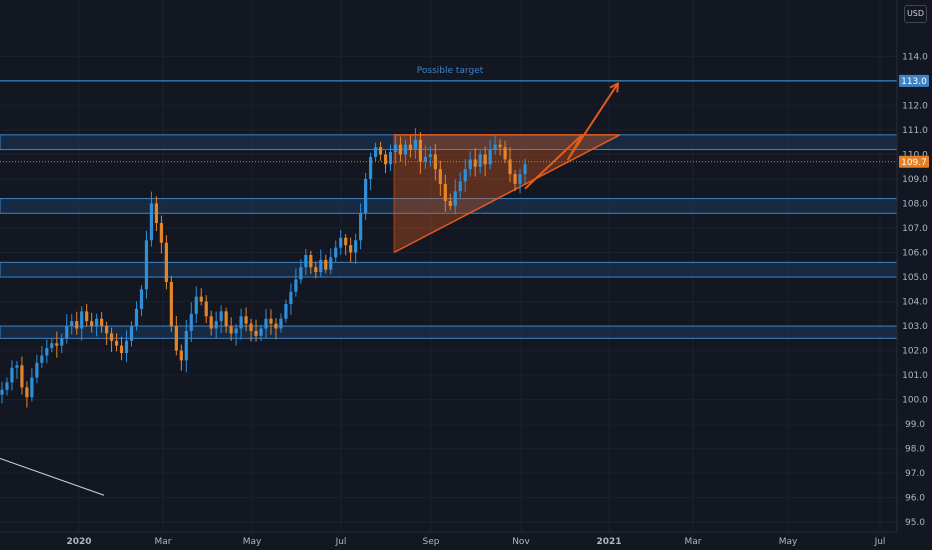  What do you see at coordinates (880, 542) in the screenshot?
I see `time-tick-label: Jul` at bounding box center [880, 542].